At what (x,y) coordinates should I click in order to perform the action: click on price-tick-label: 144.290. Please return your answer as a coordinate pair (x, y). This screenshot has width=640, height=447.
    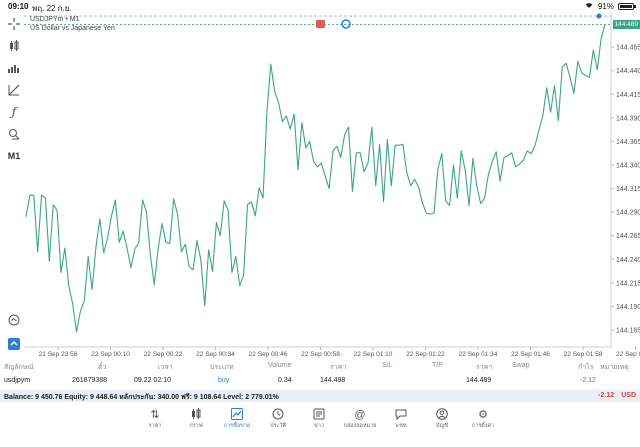
    Looking at the image, I should click on (628, 213).